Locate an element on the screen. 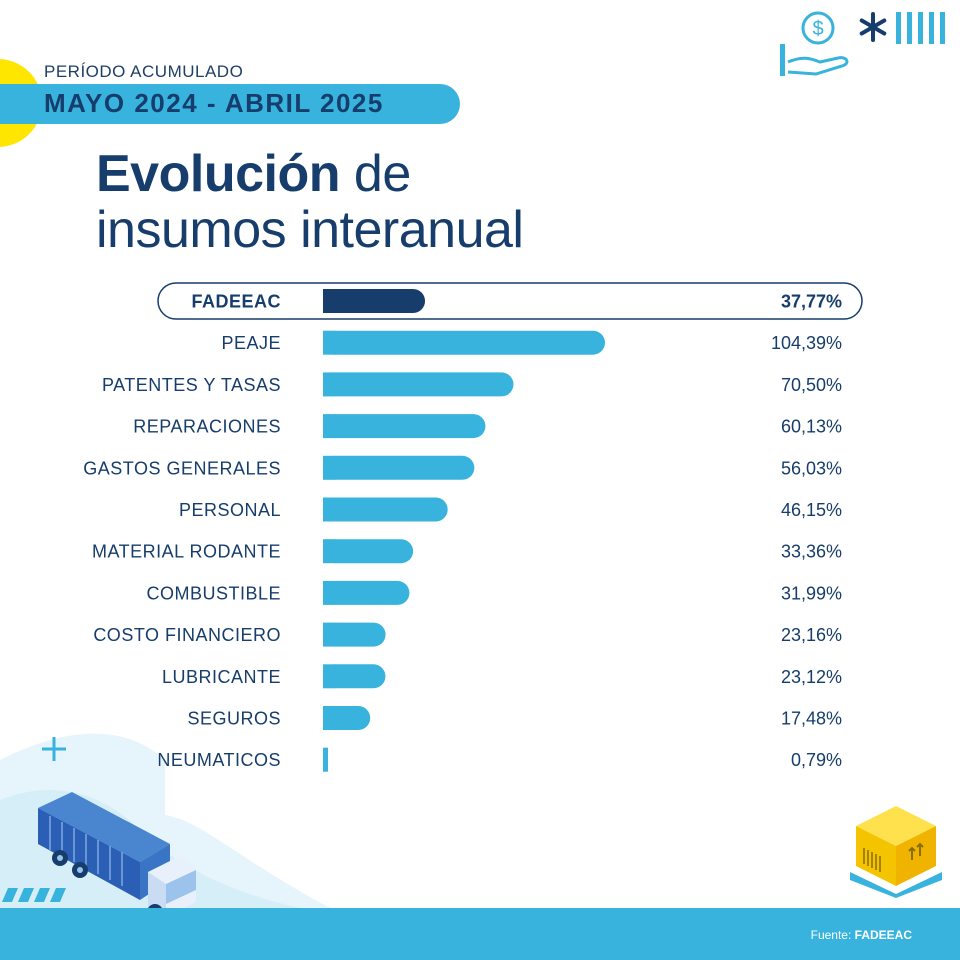 The image size is (960, 960). value-label: 31,99% is located at coordinates (811, 593).